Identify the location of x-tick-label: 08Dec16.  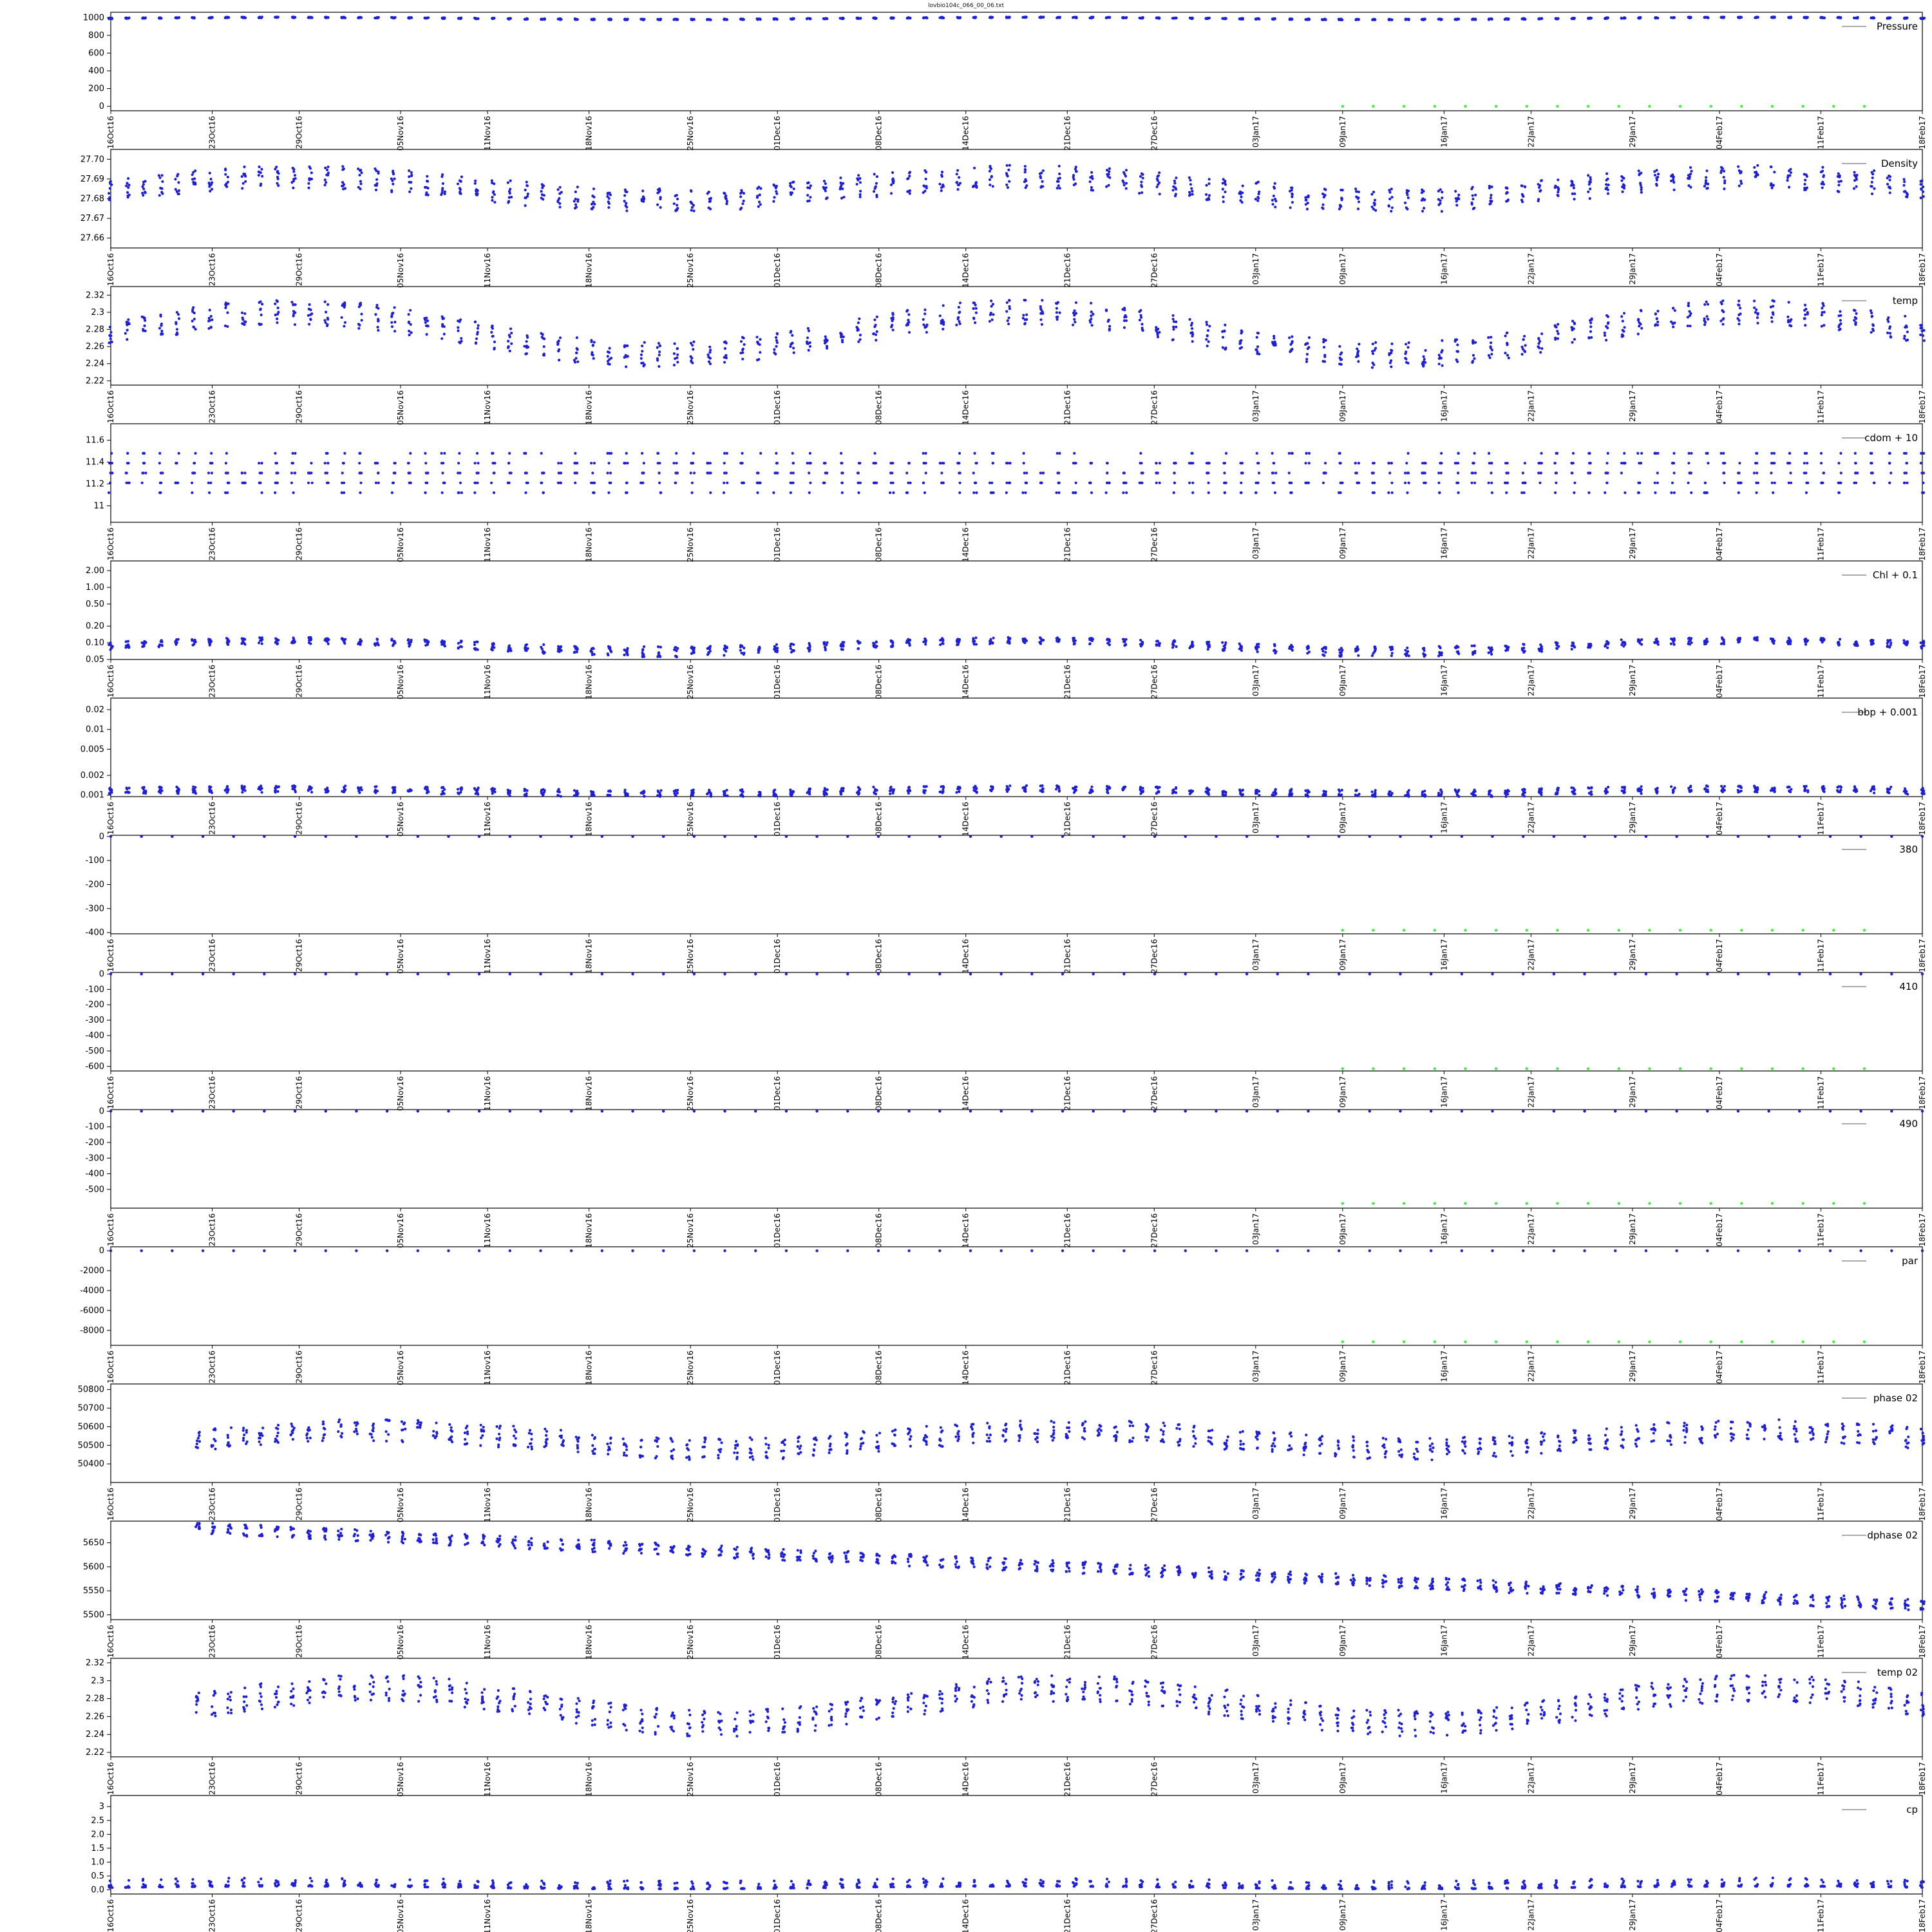
(879, 133).